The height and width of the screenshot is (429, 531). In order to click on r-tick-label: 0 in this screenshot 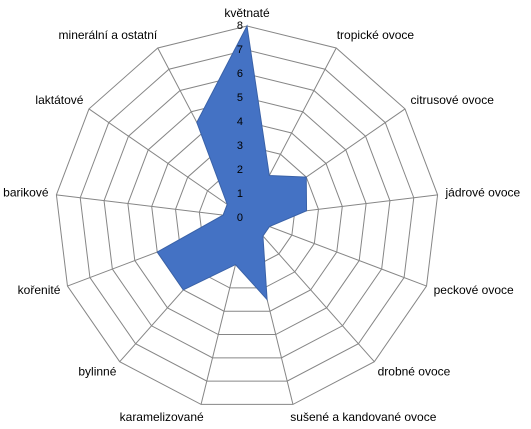, I will do `click(240, 218)`.